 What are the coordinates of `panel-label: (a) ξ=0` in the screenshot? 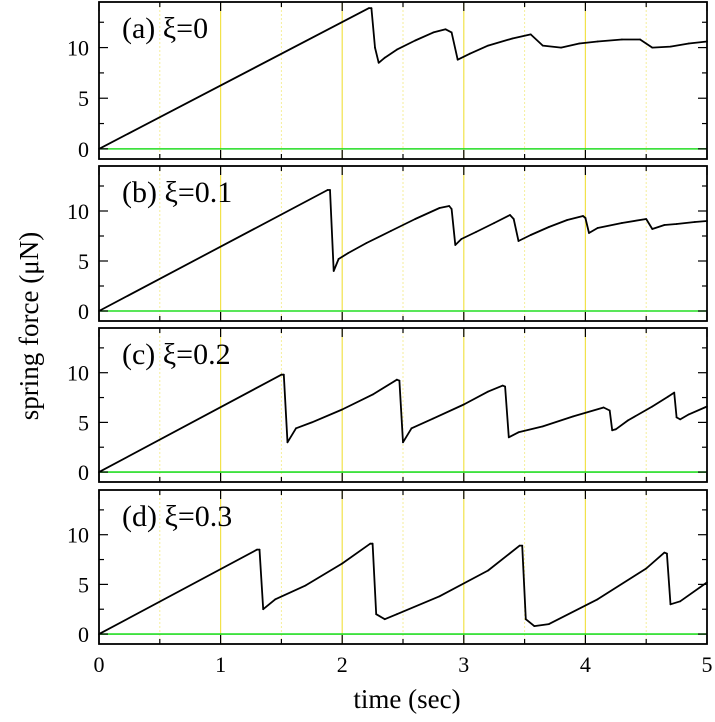 It's located at (165, 28).